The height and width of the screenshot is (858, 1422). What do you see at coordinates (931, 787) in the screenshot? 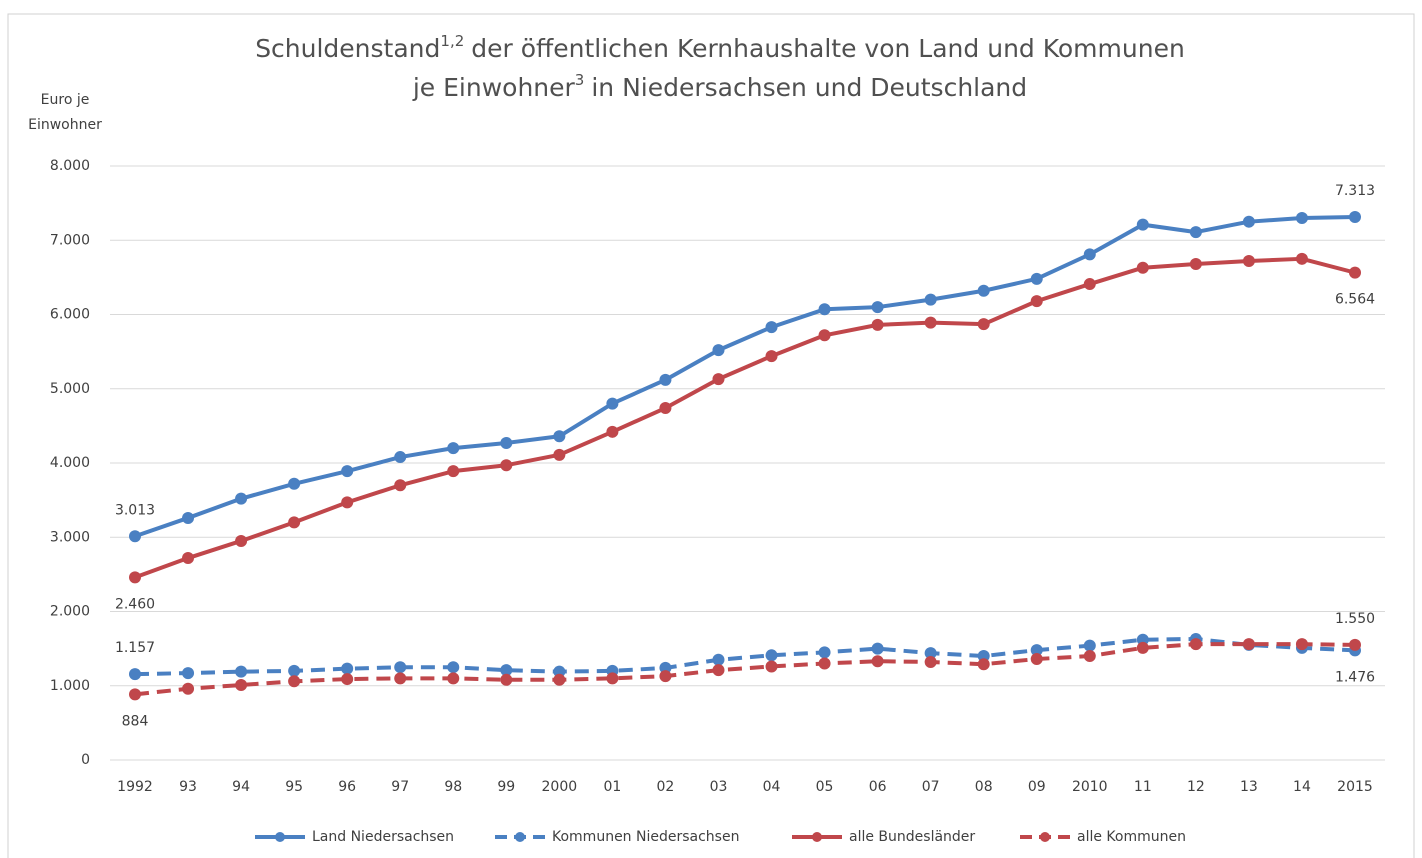
I see `x-tick-label: 07` at bounding box center [931, 787].